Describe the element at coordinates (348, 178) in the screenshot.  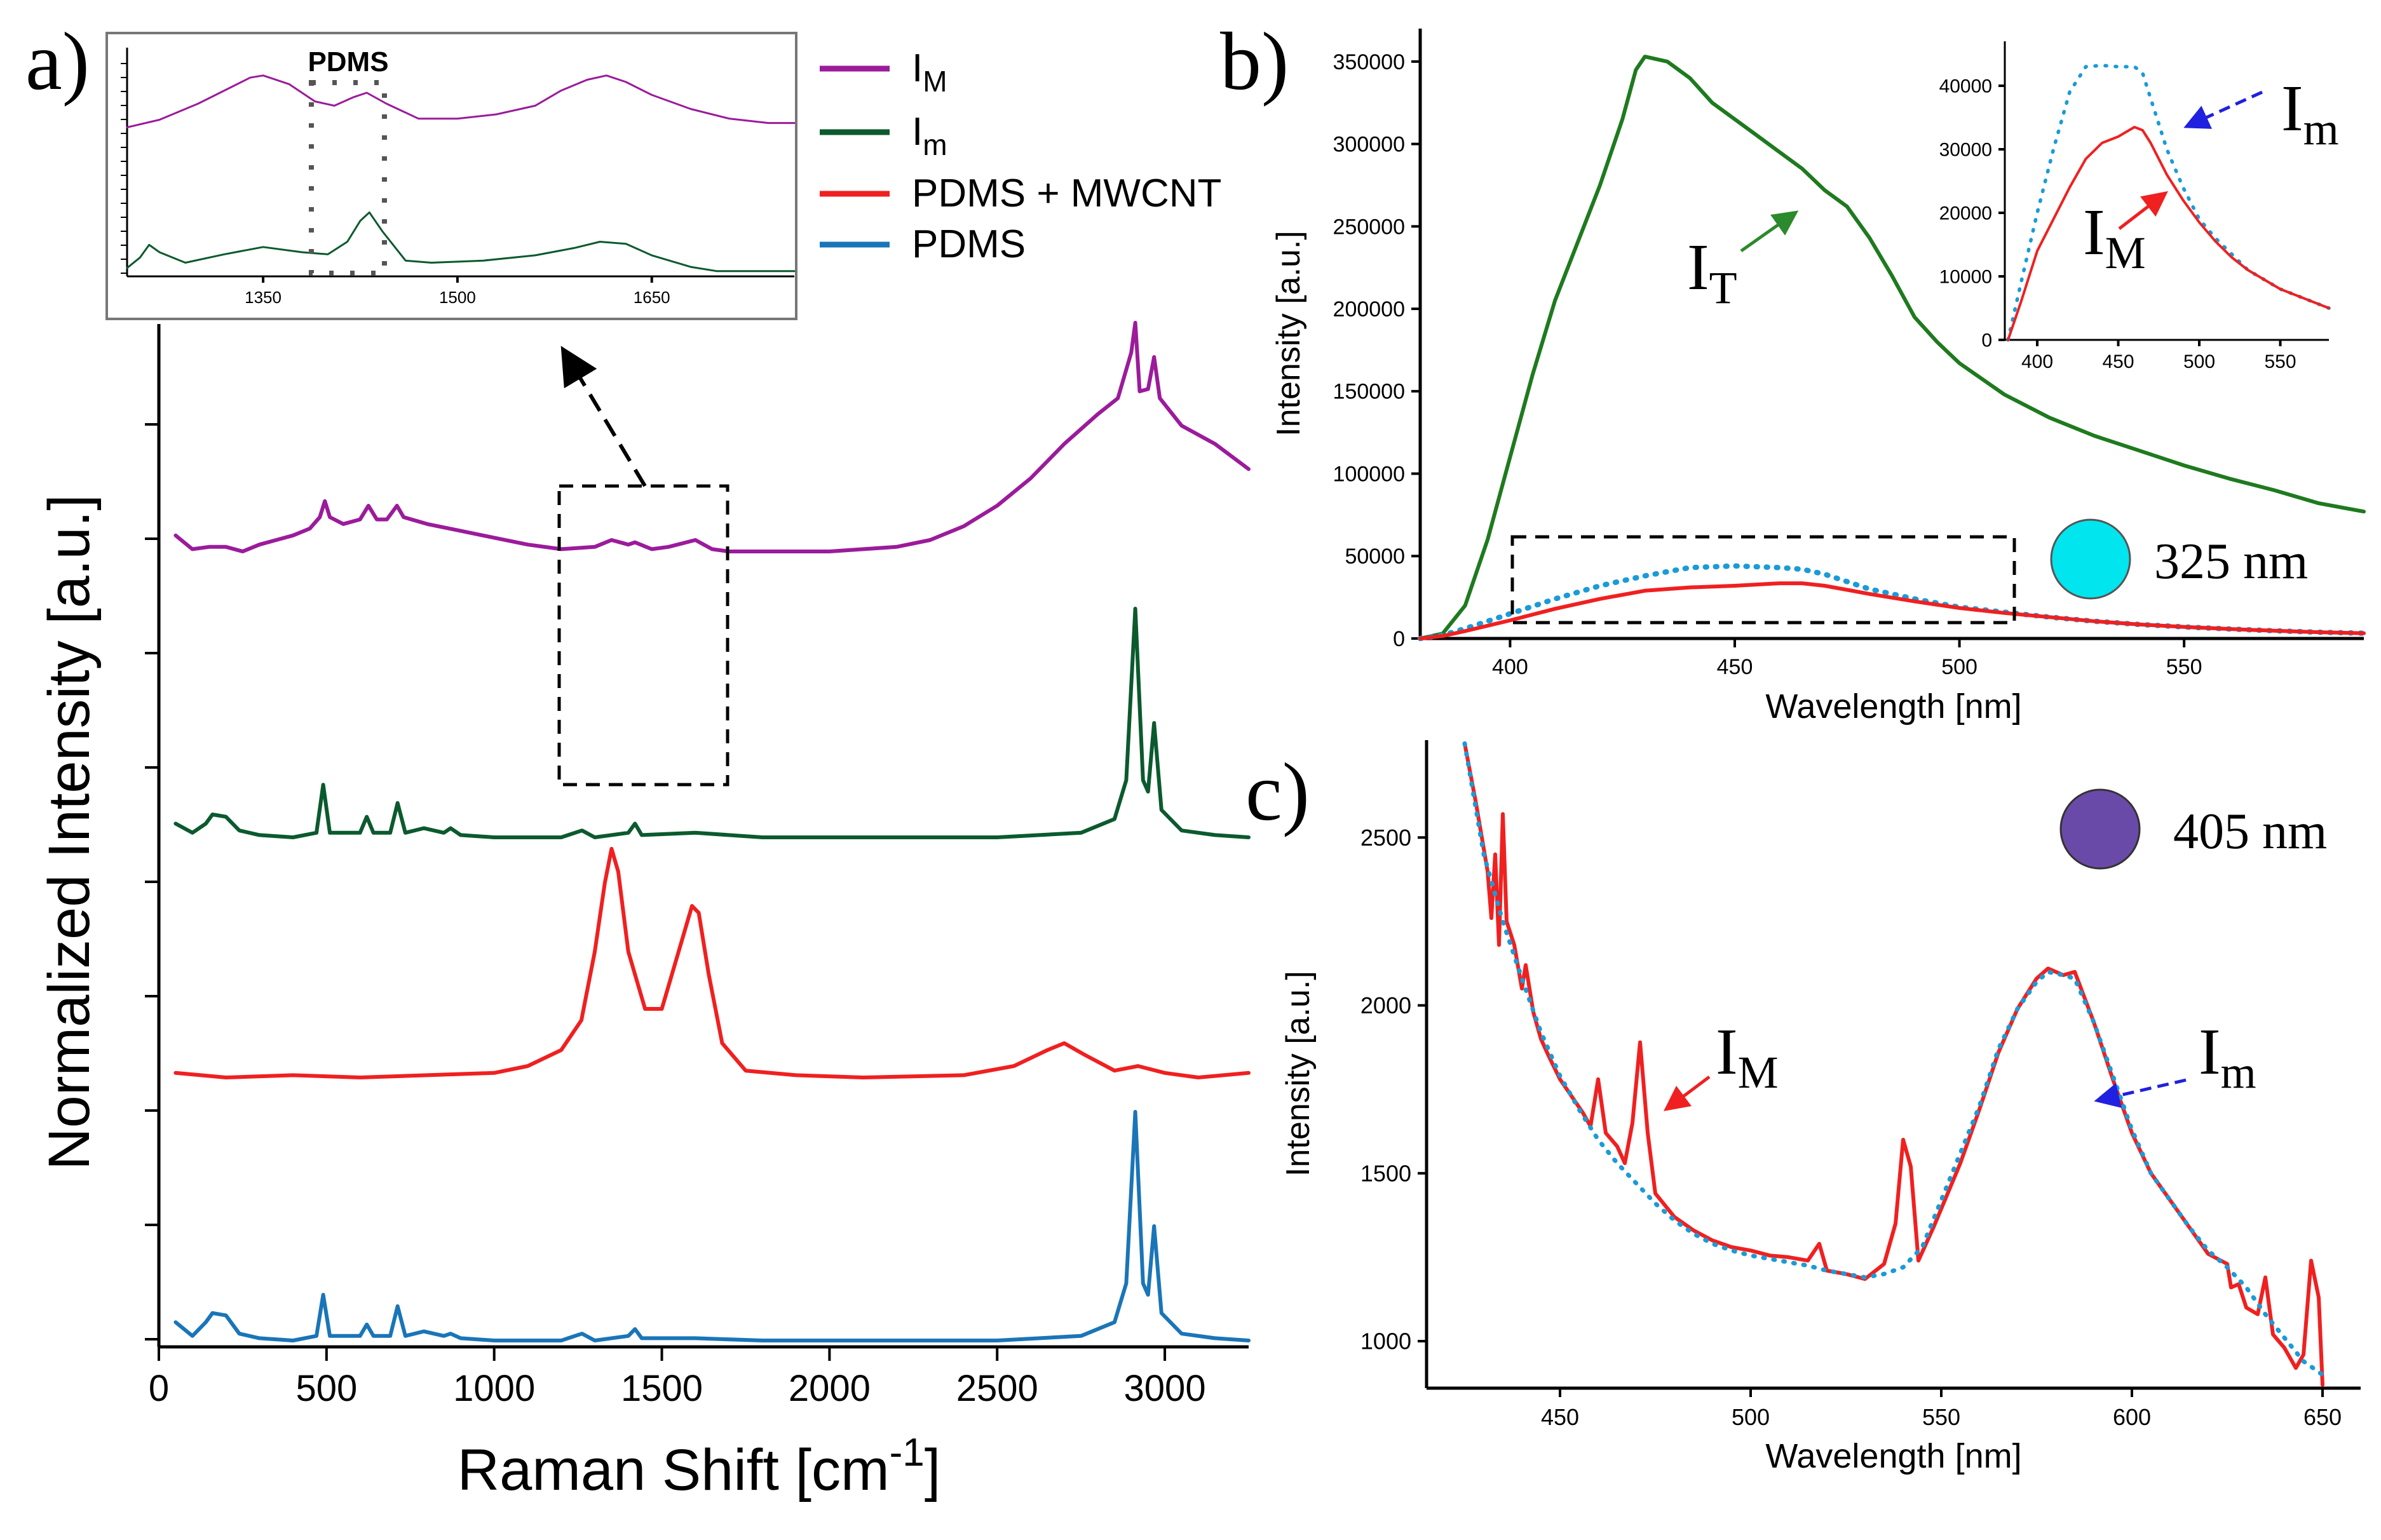
I see `panel-a-inset-pdms-box` at that location.